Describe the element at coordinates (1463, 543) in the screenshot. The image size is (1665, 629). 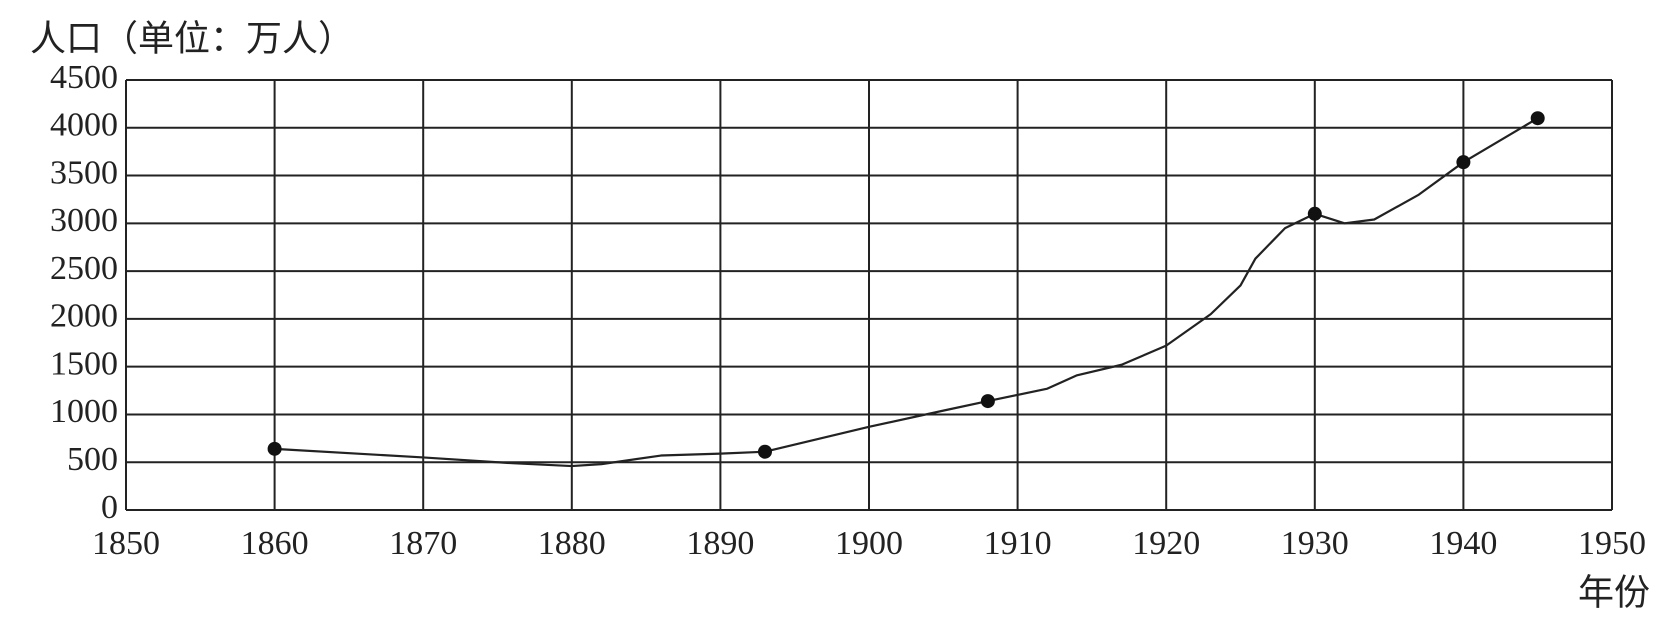
I see `x-tick-label: 1940` at that location.